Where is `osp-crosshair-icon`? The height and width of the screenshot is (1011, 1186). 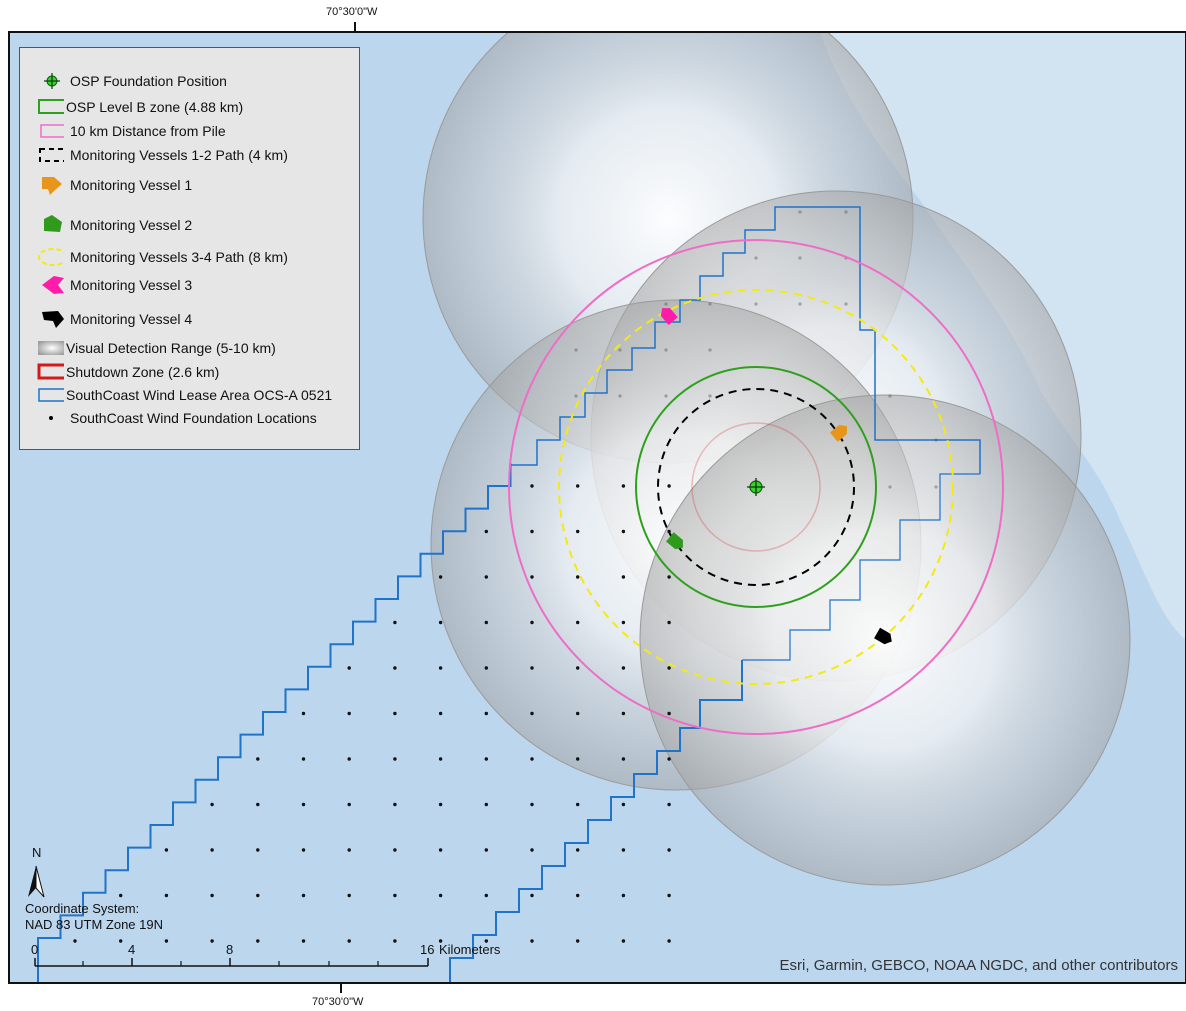 osp-crosshair-icon is located at coordinates (42, 81).